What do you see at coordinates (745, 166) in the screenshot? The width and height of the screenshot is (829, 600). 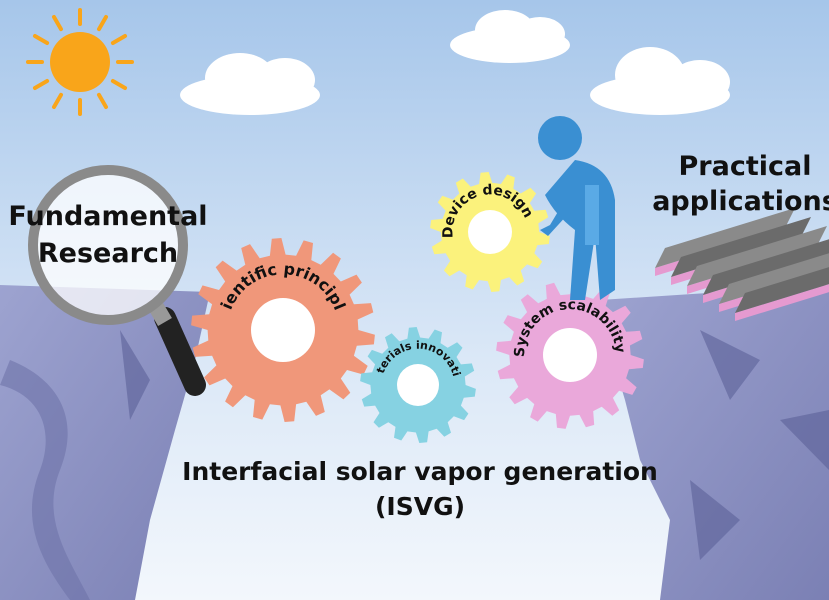 I see `right-label: Practical` at bounding box center [745, 166].